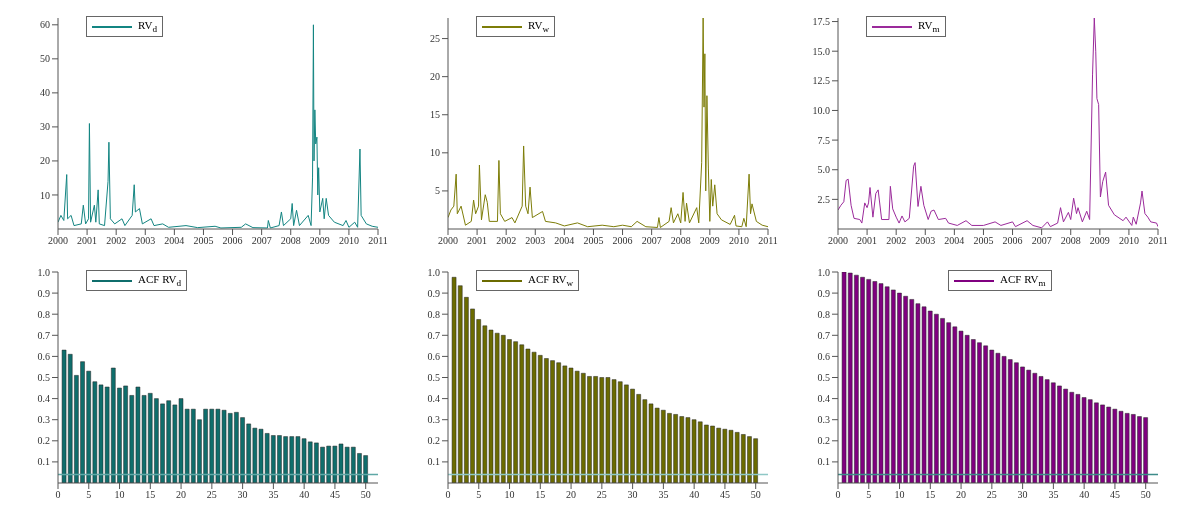 This screenshot has width=1200, height=511. What do you see at coordinates (435, 115) in the screenshot?
I see `y-tick-label: 15` at bounding box center [435, 115].